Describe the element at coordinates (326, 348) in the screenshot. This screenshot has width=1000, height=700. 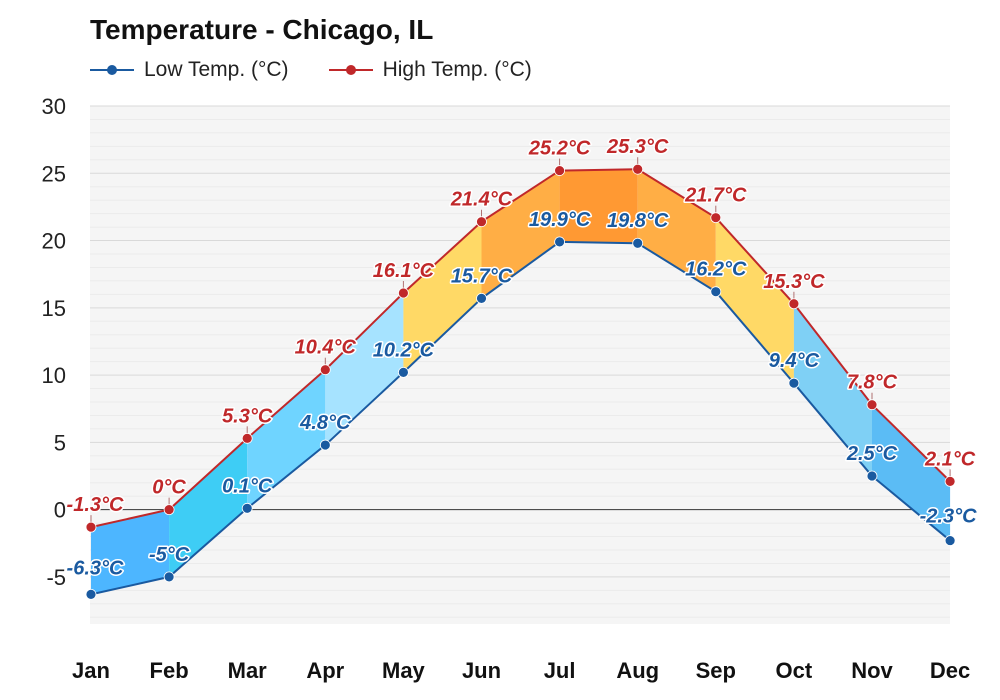
I see `high-temp-data-label: 10.4°C` at that location.